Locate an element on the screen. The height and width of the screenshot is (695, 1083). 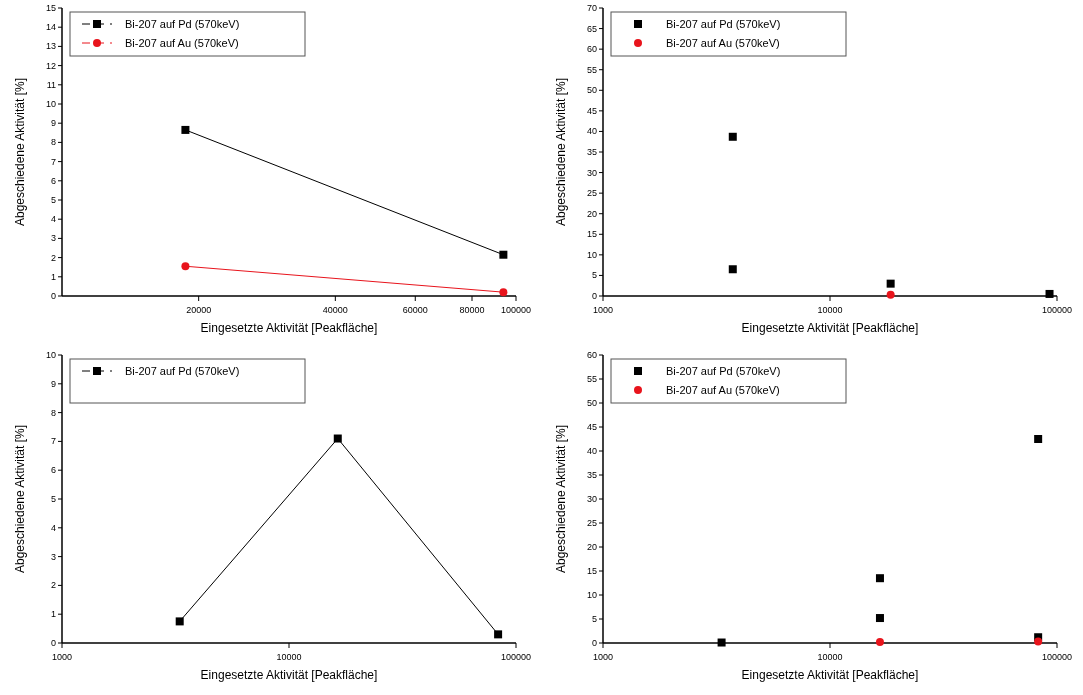
x-tick-label: 60000 is located at coordinates (415, 310).